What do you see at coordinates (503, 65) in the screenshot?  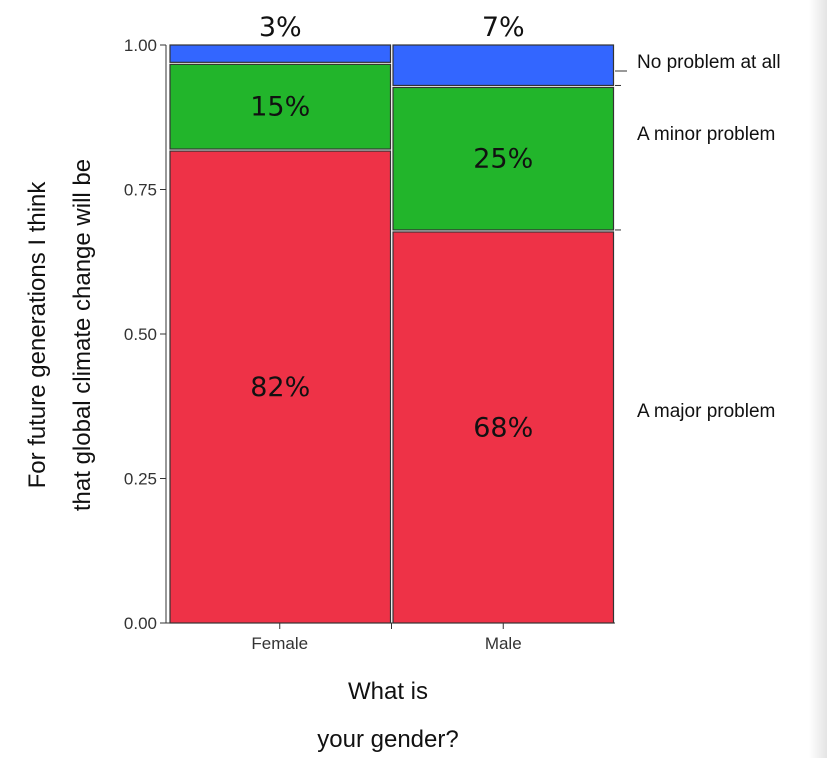 I see `bar-male-no-problem-at-all` at bounding box center [503, 65].